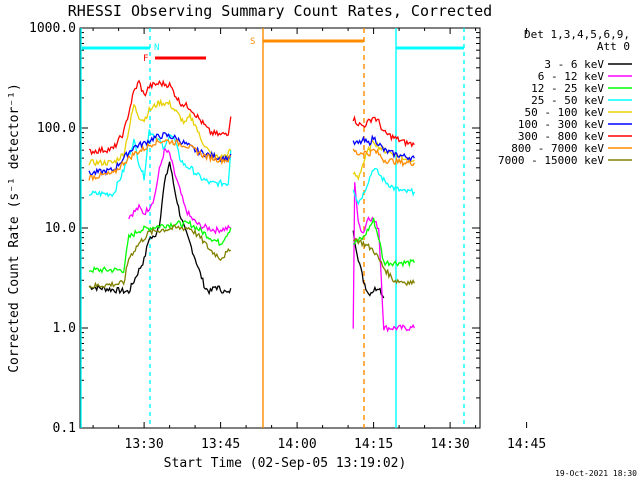 This screenshot has width=640, height=480. Describe the element at coordinates (220, 444) in the screenshot. I see `x-tick-label: 13:45` at that location.